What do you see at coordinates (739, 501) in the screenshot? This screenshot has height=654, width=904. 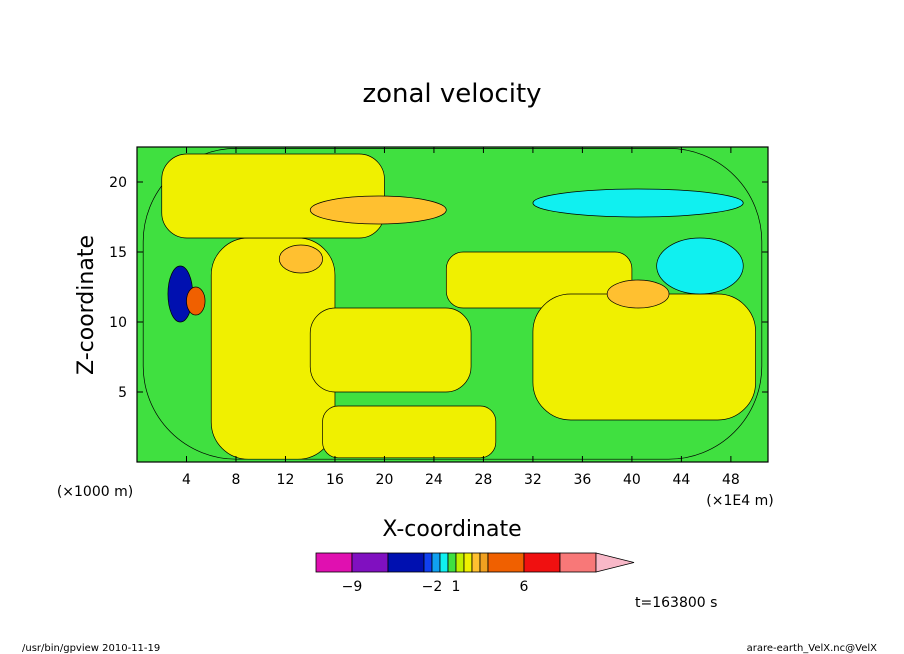 I see `x-unit-label: (×1E4 m)` at bounding box center [739, 501].